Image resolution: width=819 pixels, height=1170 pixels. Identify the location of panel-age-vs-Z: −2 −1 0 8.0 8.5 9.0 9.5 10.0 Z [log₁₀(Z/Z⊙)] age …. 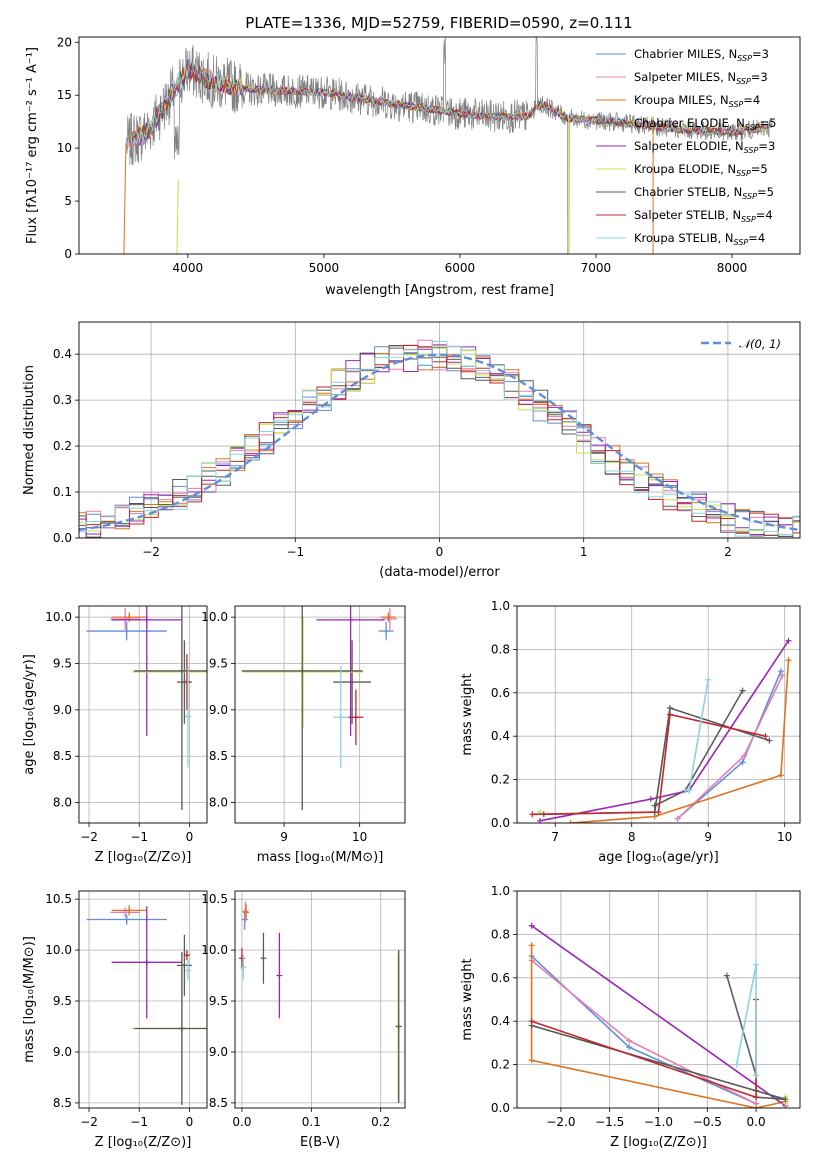
(115, 735).